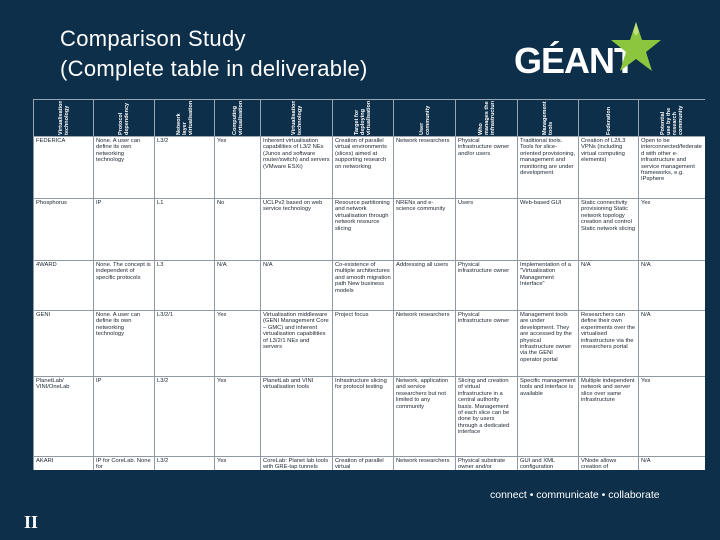  Describe the element at coordinates (214, 68) in the screenshot. I see `title-line-2: (Complete table in deliverable)` at that location.